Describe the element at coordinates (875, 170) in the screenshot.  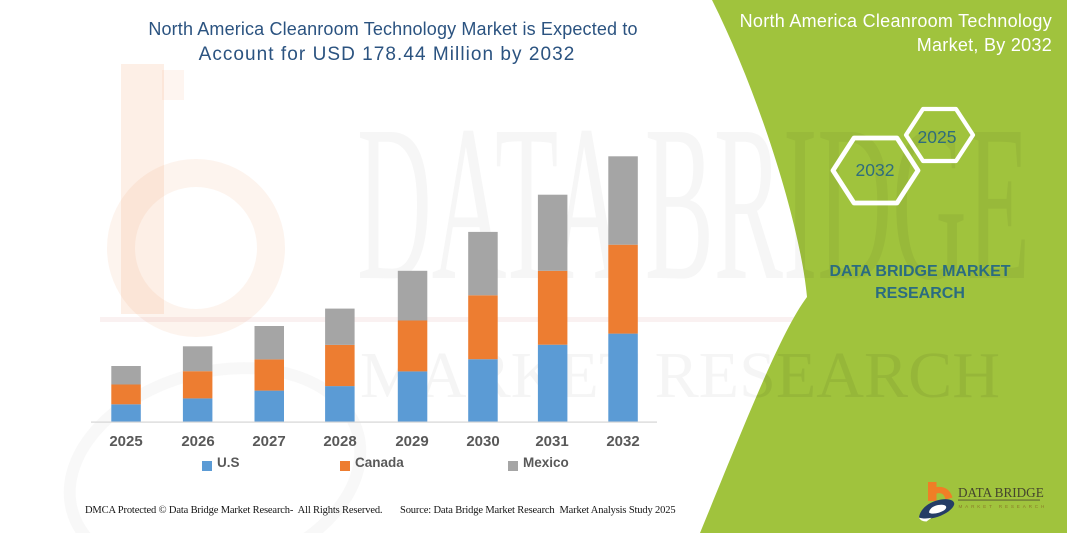
I see `svg-text: 2032` at that location.